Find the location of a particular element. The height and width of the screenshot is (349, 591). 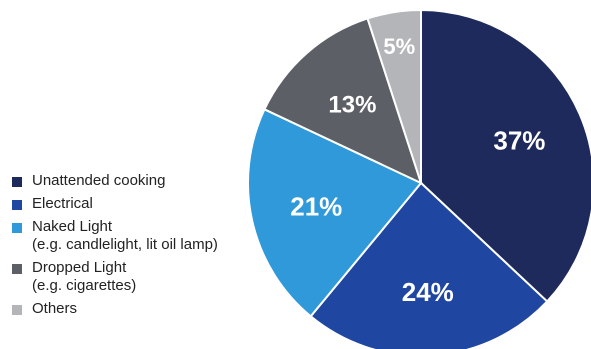

legend-sublabel: (e.g. candlelight, lit oil lamp) is located at coordinates (125, 244).